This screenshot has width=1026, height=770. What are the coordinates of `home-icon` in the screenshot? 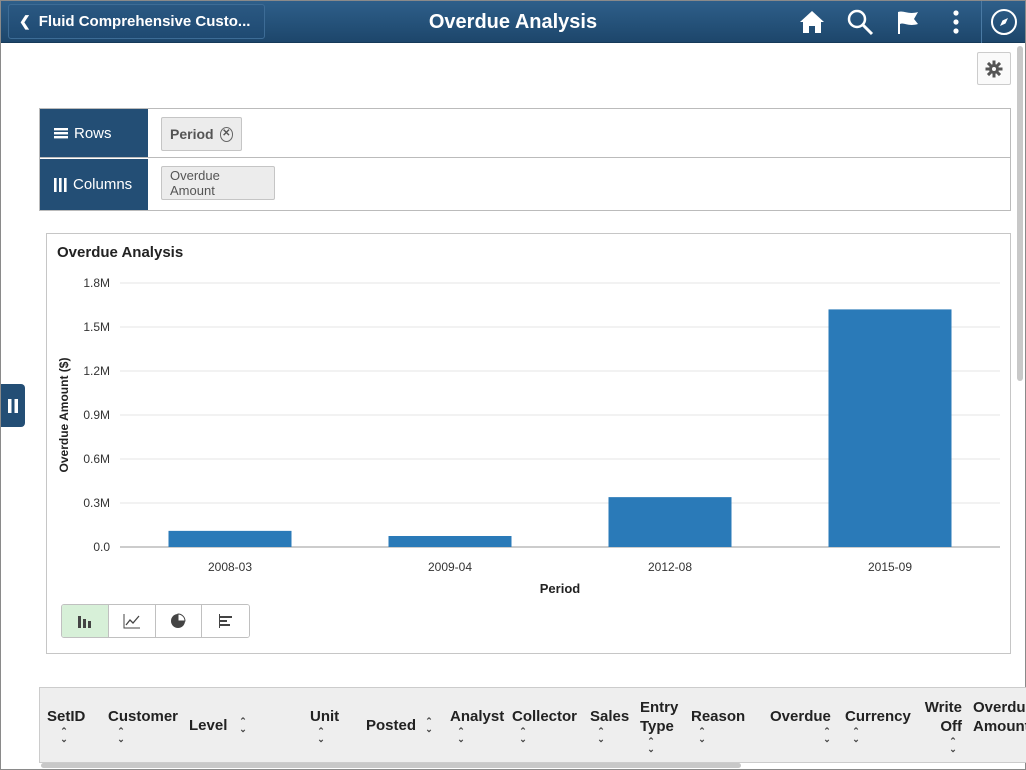 It's located at (812, 22).